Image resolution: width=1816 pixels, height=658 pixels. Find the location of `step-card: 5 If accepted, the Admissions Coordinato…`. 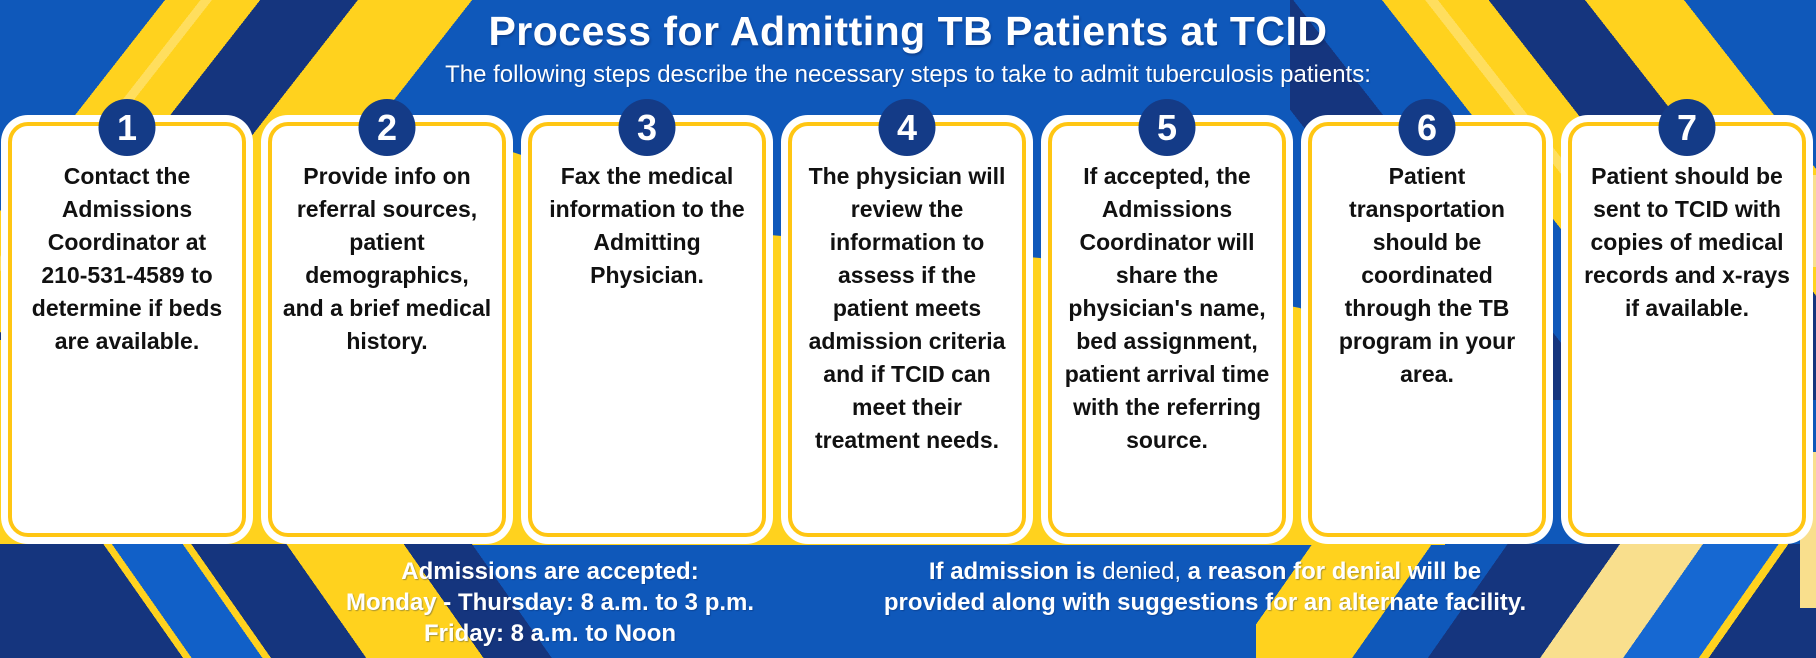

step-card: 5 If accepted, the Admissions Coordinato… is located at coordinates (1167, 318).